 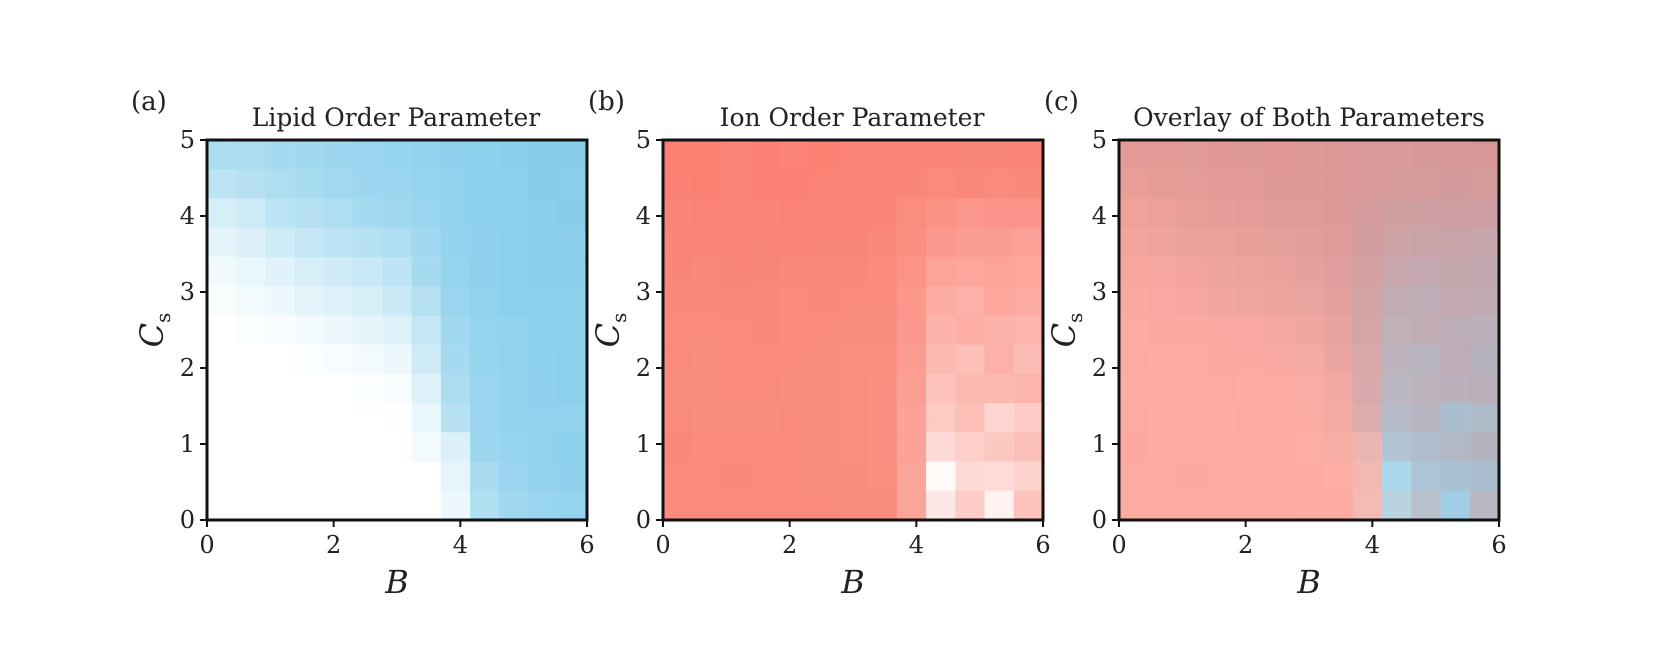 What do you see at coordinates (1309, 117) in the screenshot?
I see `panel-c-title: Overlay of Both Parameters` at bounding box center [1309, 117].